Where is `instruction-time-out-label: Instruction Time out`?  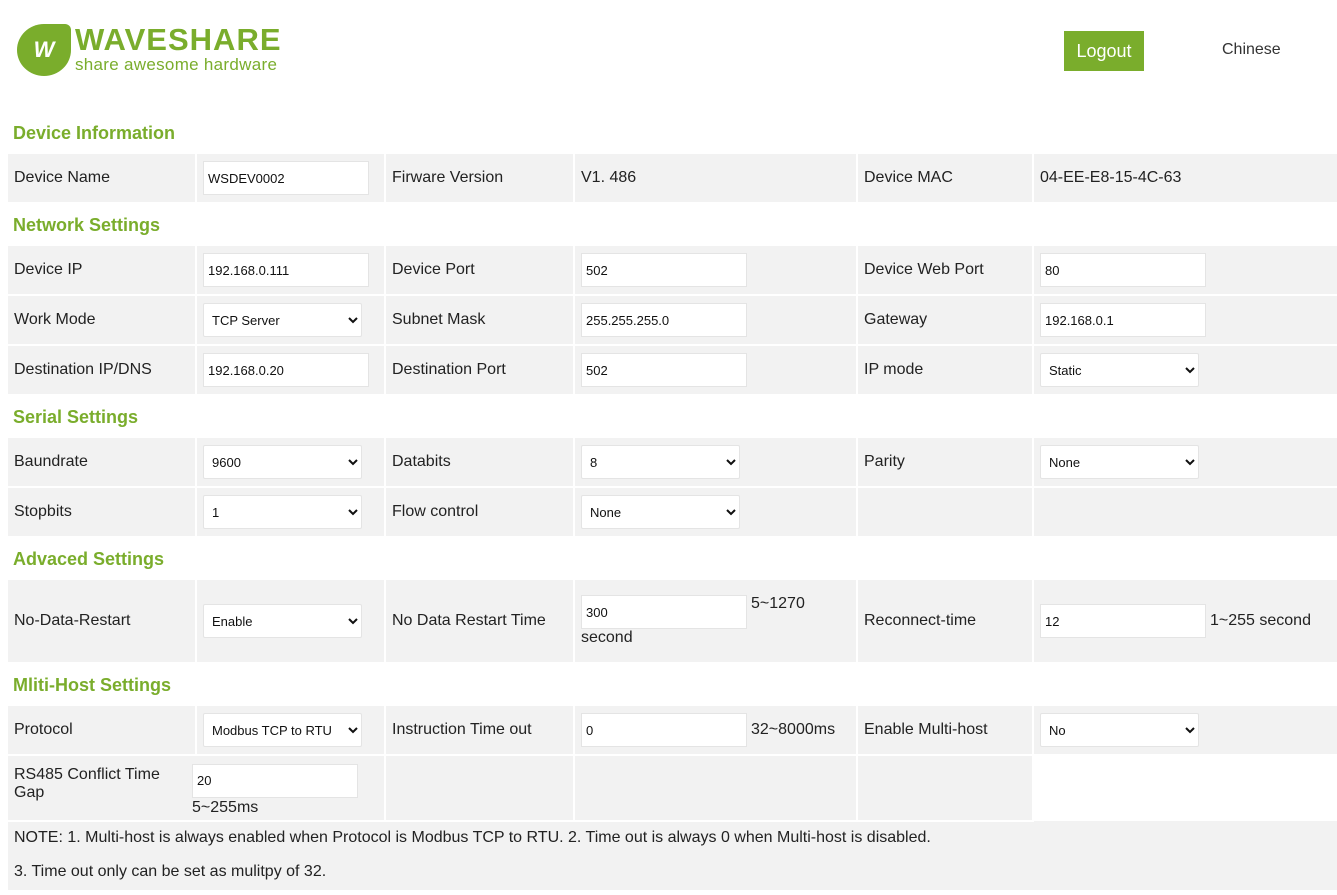
instruction-time-out-label: Instruction Time out is located at coordinates (462, 729).